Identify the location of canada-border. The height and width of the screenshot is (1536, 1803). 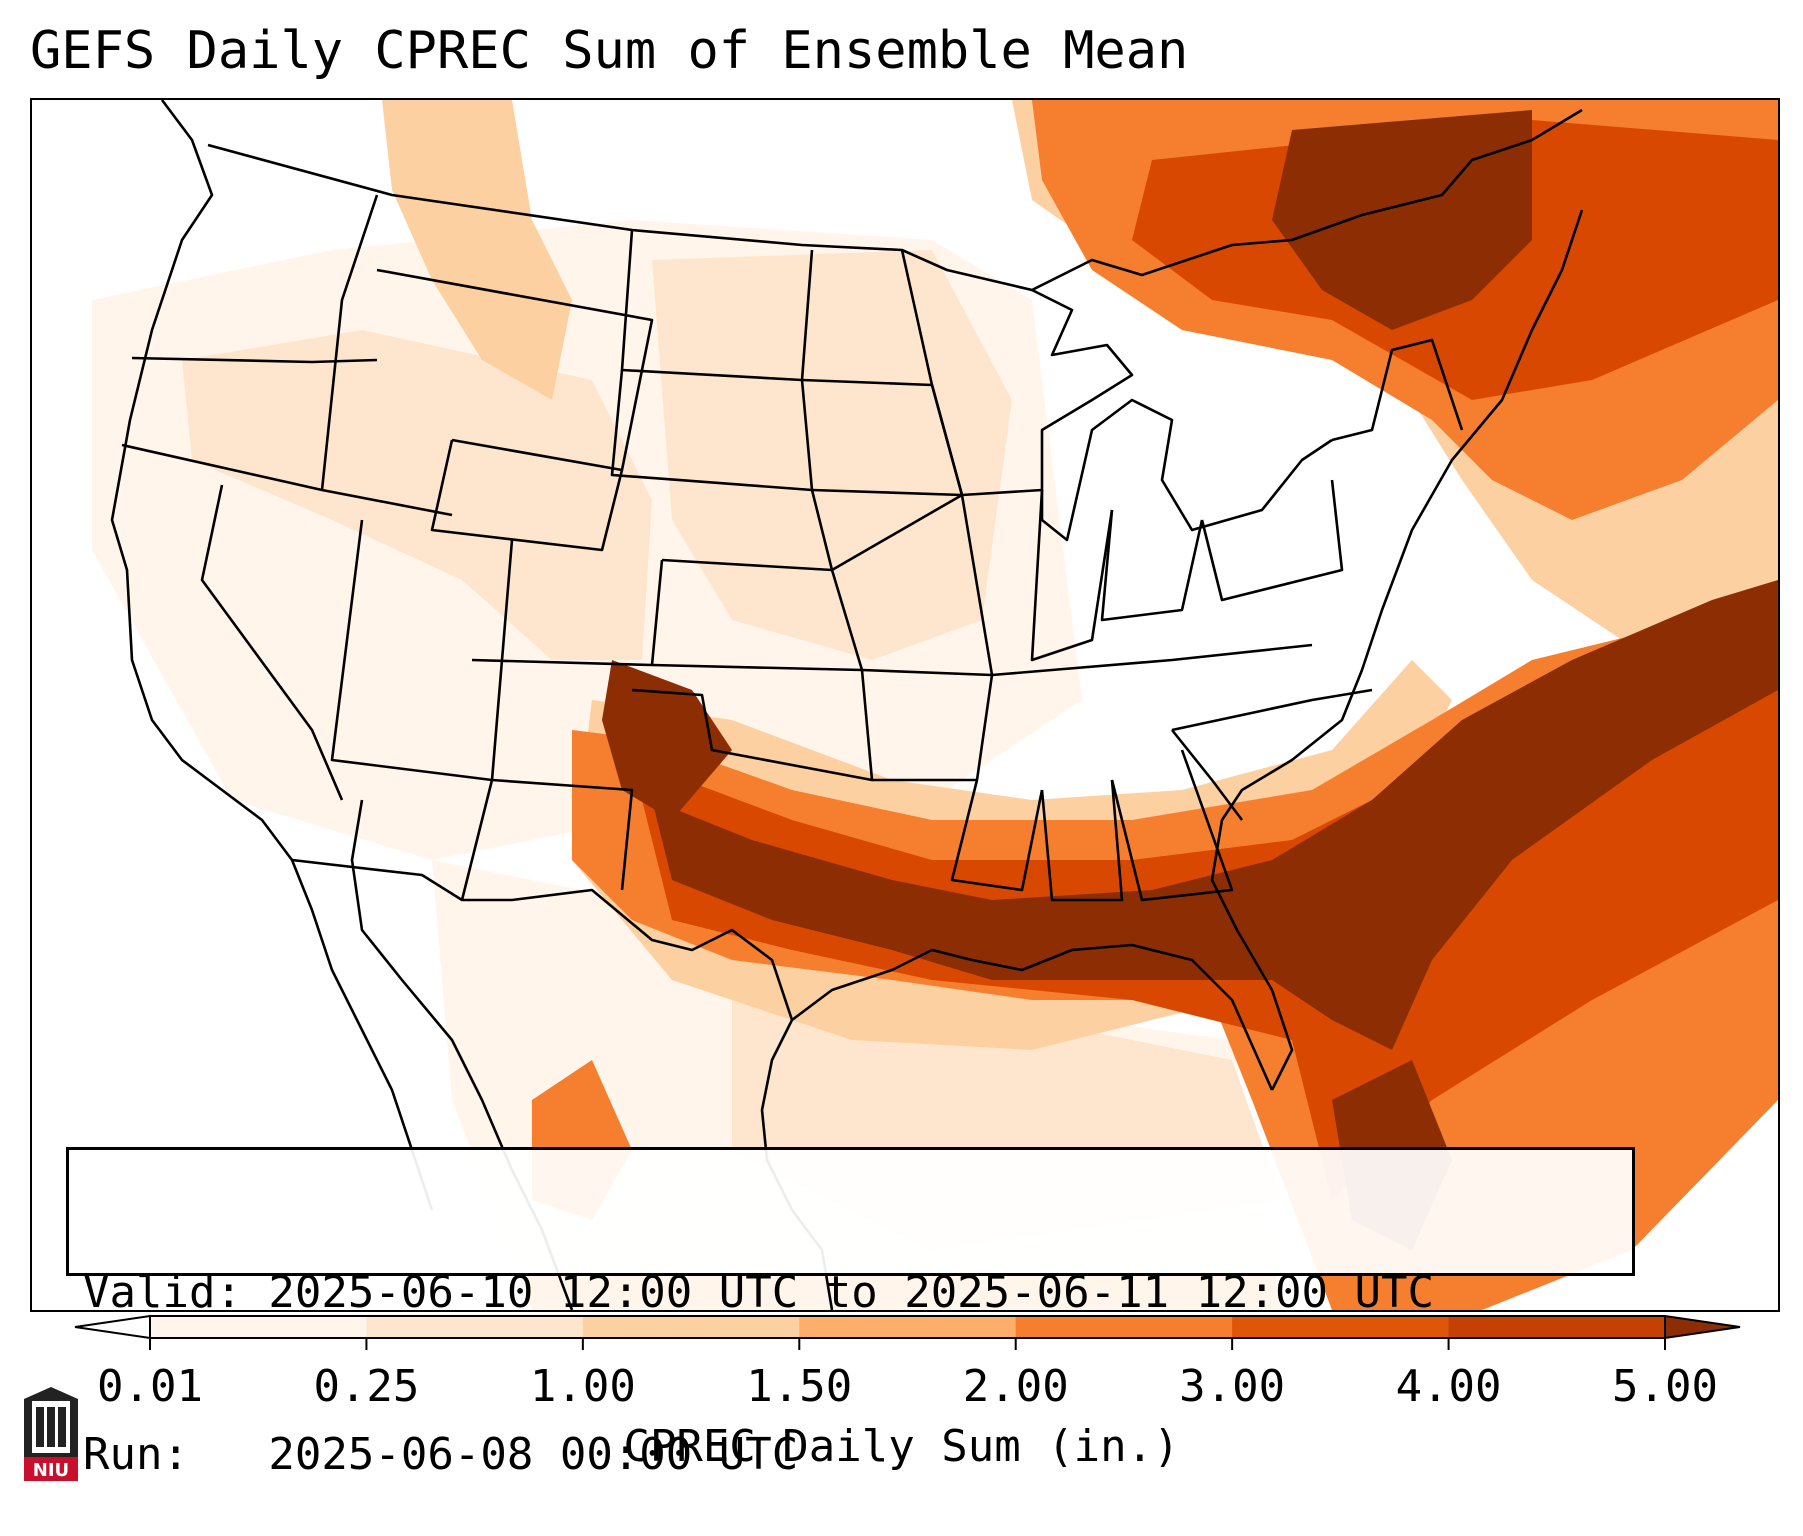
(895, 200).